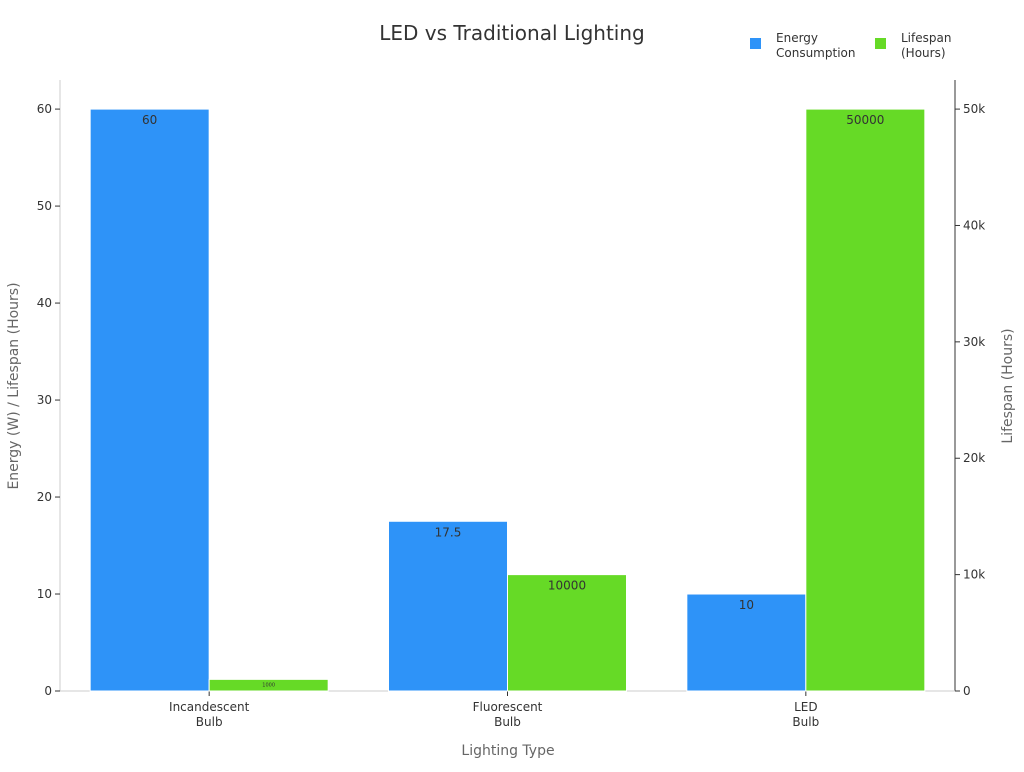 Image resolution: width=1024 pixels, height=772 pixels. I want to click on data-label: 10000, so click(567, 586).